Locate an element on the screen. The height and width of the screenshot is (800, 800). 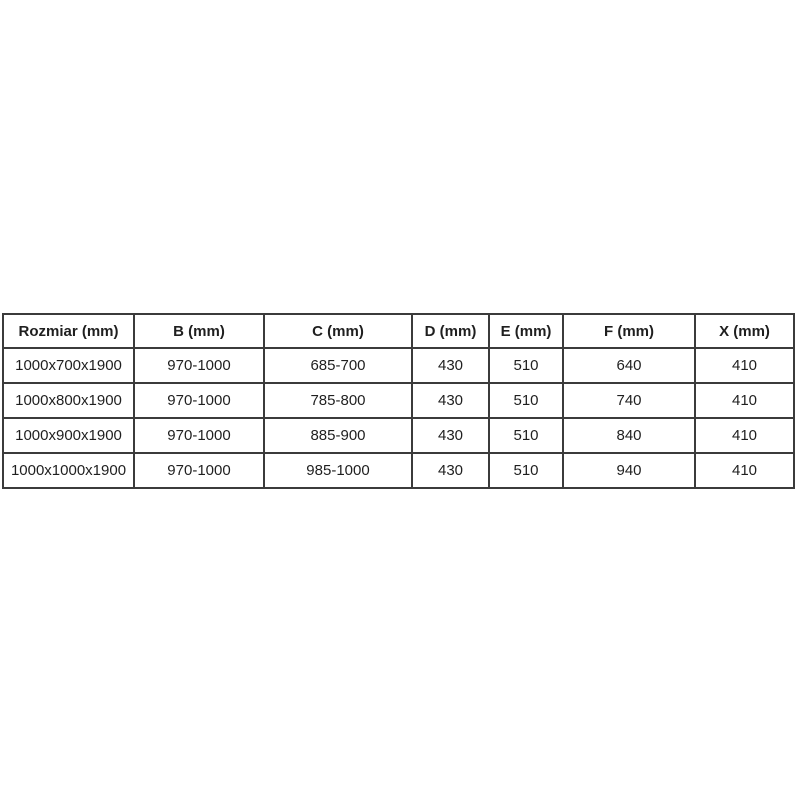
table-cell-size: 1000x700x1900 is located at coordinates (68, 365).